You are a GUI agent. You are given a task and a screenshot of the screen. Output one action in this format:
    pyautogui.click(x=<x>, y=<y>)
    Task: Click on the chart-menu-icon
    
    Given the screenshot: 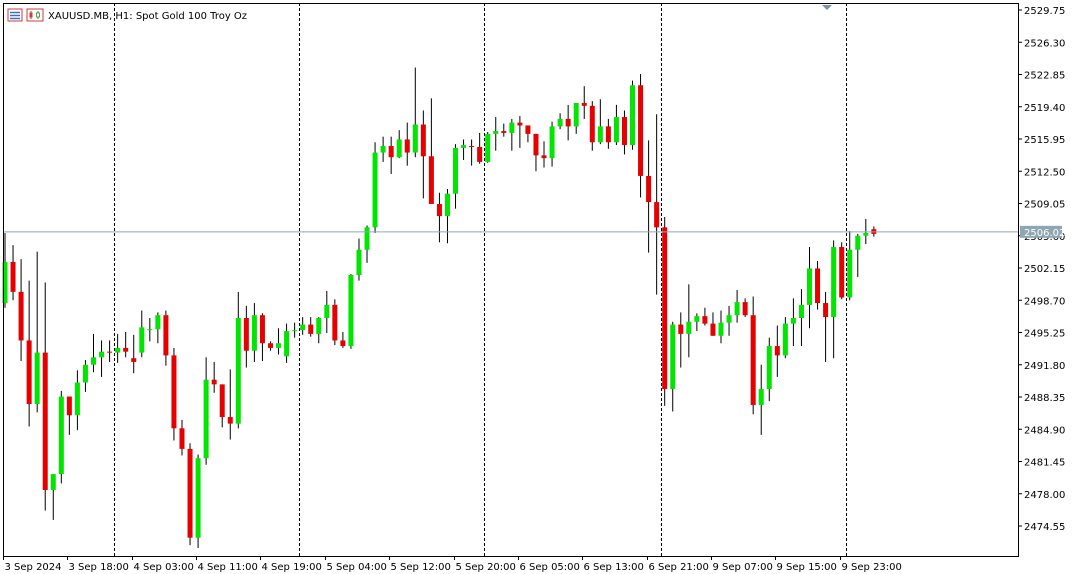 What is the action you would take?
    pyautogui.click(x=15, y=15)
    